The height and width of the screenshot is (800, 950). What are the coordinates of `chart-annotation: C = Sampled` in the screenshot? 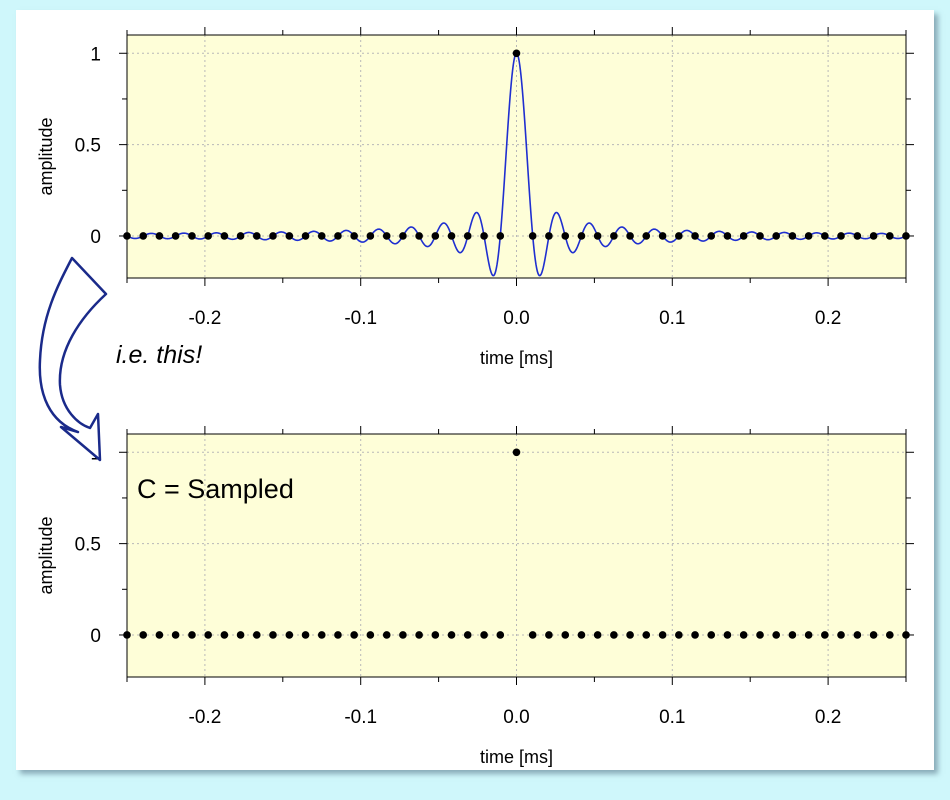 It's located at (215, 489).